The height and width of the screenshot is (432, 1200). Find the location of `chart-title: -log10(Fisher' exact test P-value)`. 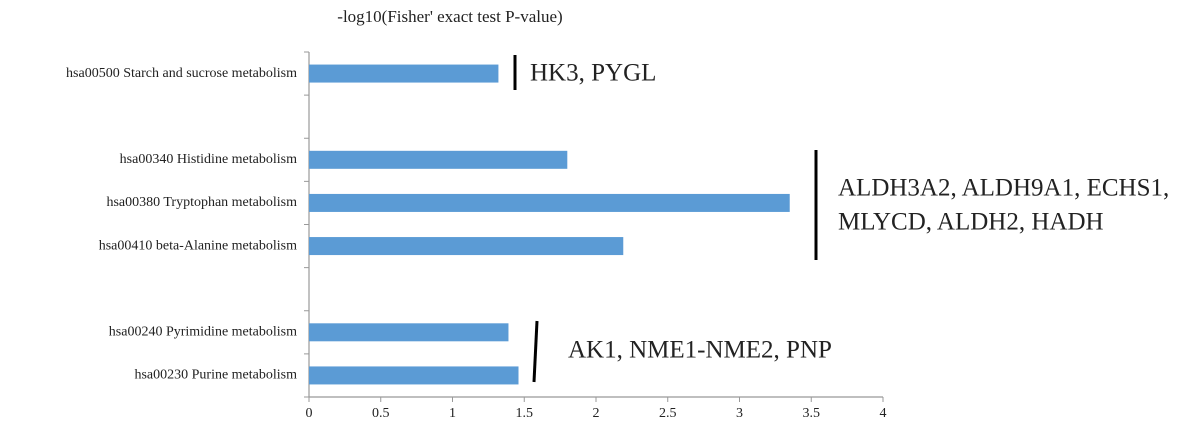

chart-title: -log10(Fisher' exact test P-value) is located at coordinates (449, 16).